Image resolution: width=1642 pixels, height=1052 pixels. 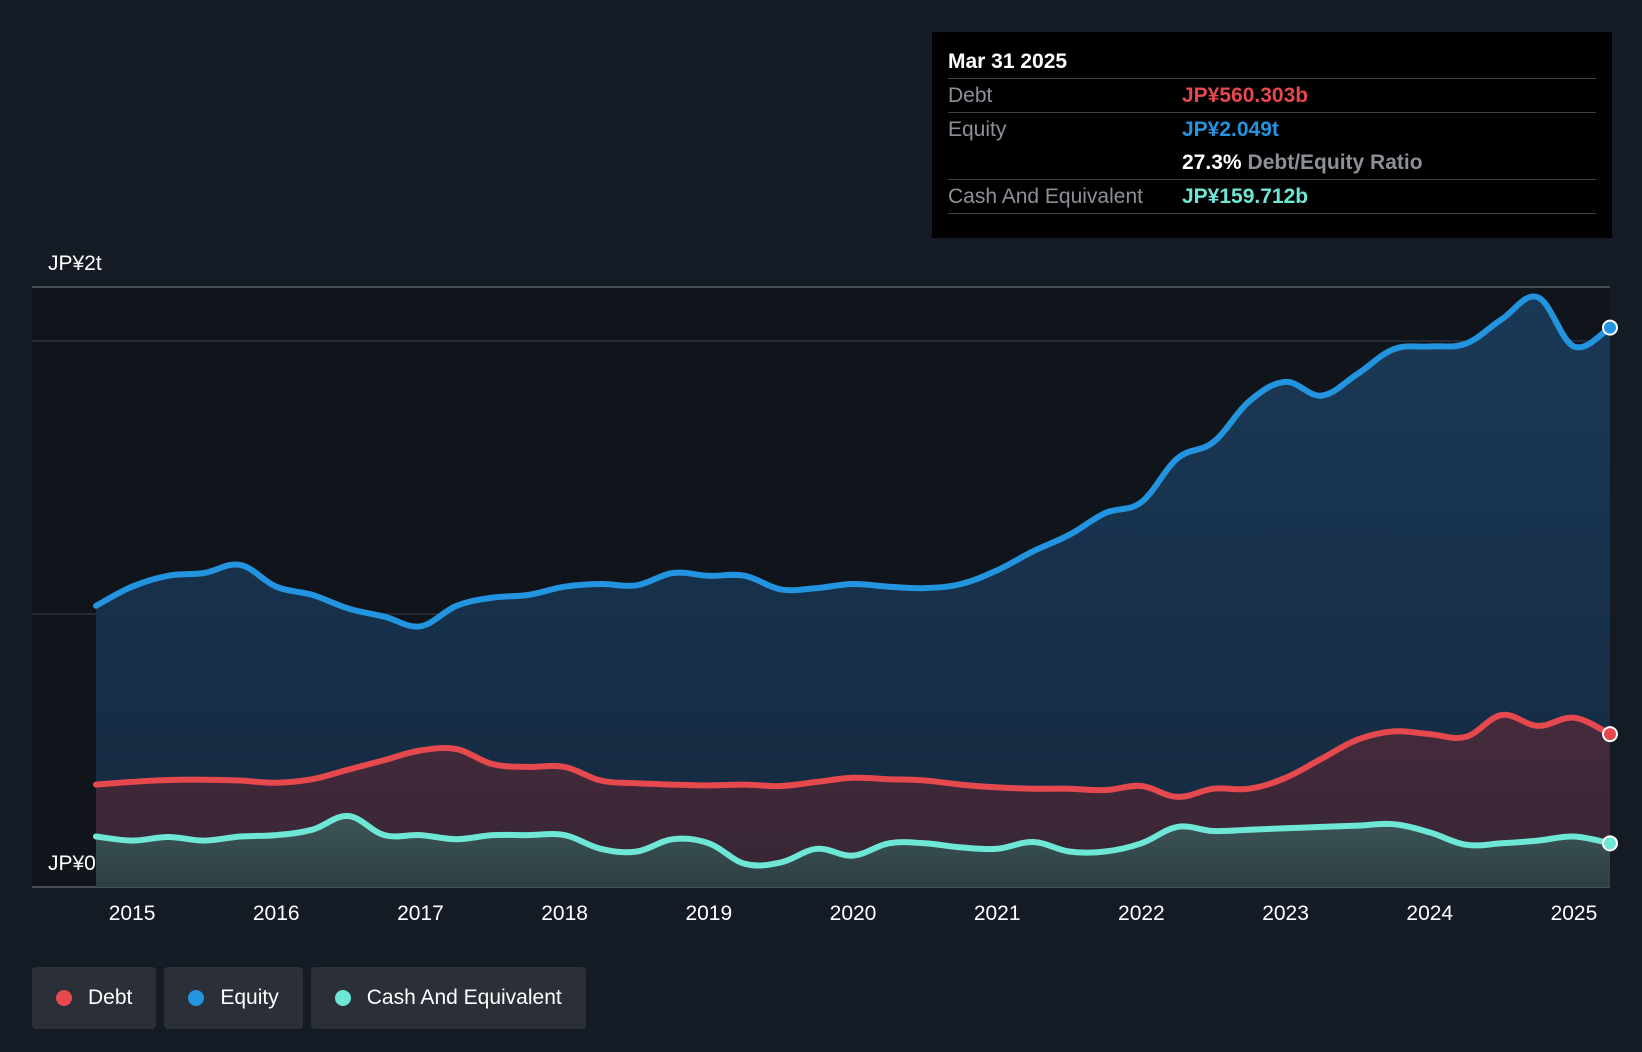 I want to click on x-tick-label: 2025, so click(x=1574, y=913).